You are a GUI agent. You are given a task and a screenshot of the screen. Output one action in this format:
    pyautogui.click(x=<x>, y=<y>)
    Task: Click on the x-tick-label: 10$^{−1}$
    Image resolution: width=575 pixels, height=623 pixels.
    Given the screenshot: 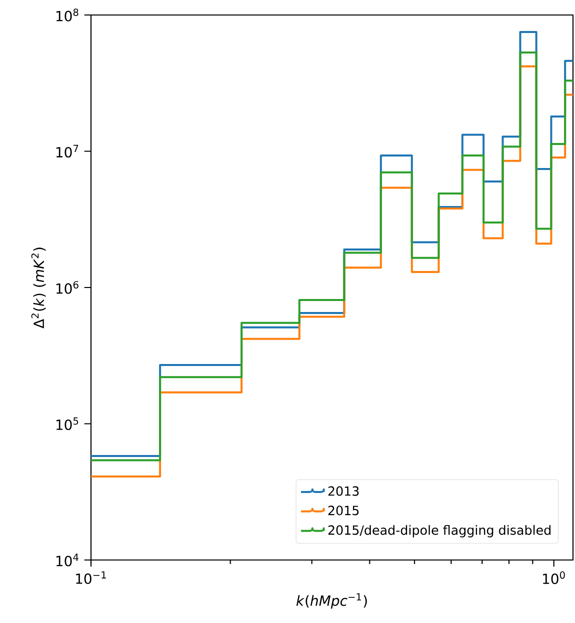 What is the action you would take?
    pyautogui.click(x=91, y=577)
    